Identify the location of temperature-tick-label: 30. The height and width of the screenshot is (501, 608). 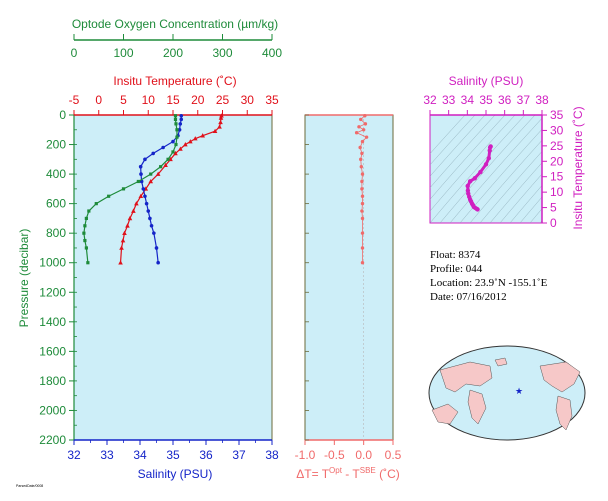
(248, 100).